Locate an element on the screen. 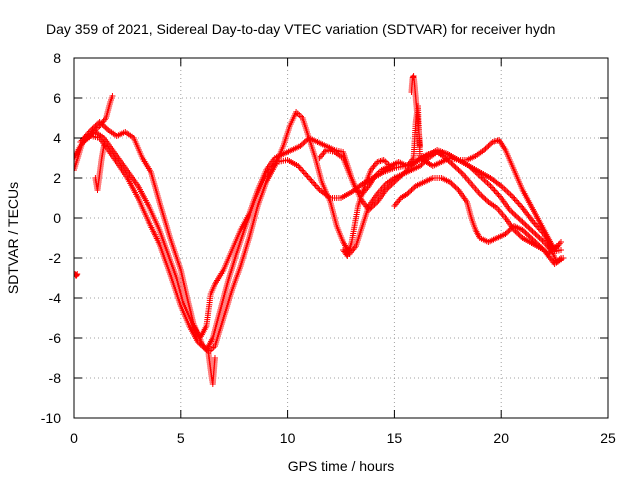  y-tick-label: -8 is located at coordinates (55, 378).